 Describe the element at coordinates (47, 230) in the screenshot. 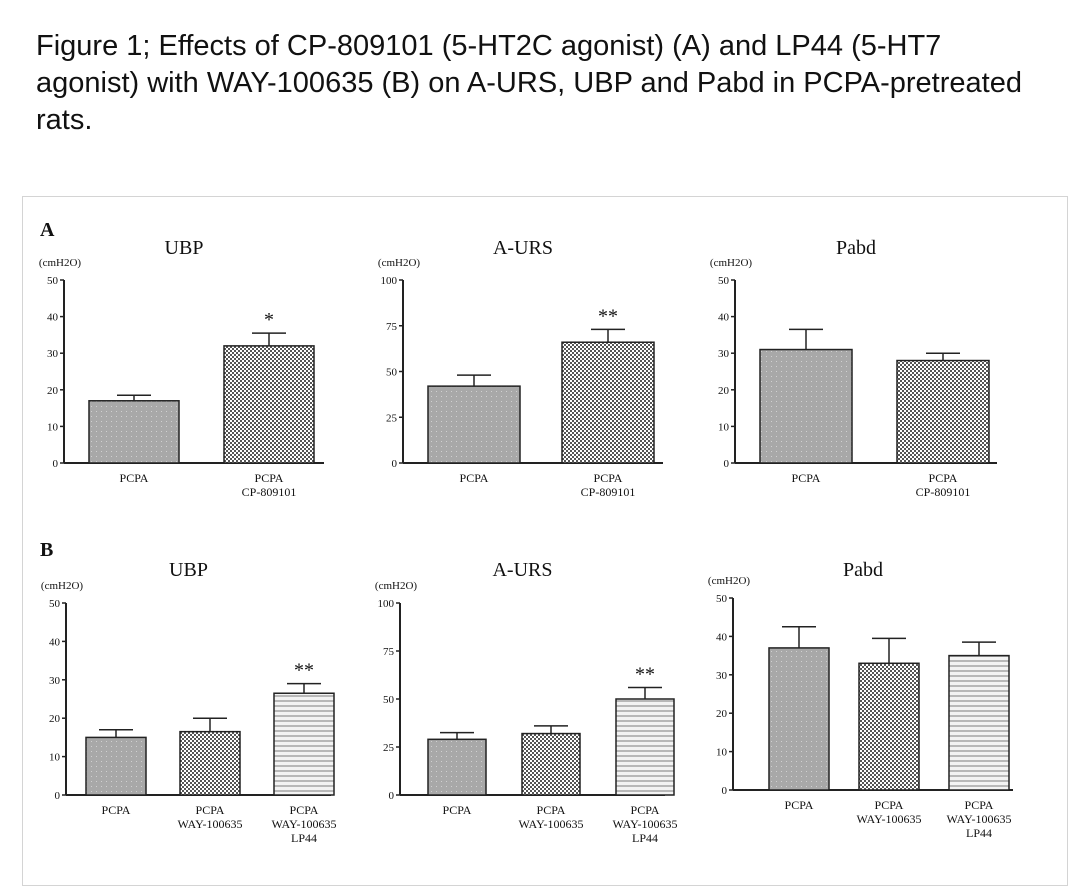

I see `panel-letter-a: A` at that location.